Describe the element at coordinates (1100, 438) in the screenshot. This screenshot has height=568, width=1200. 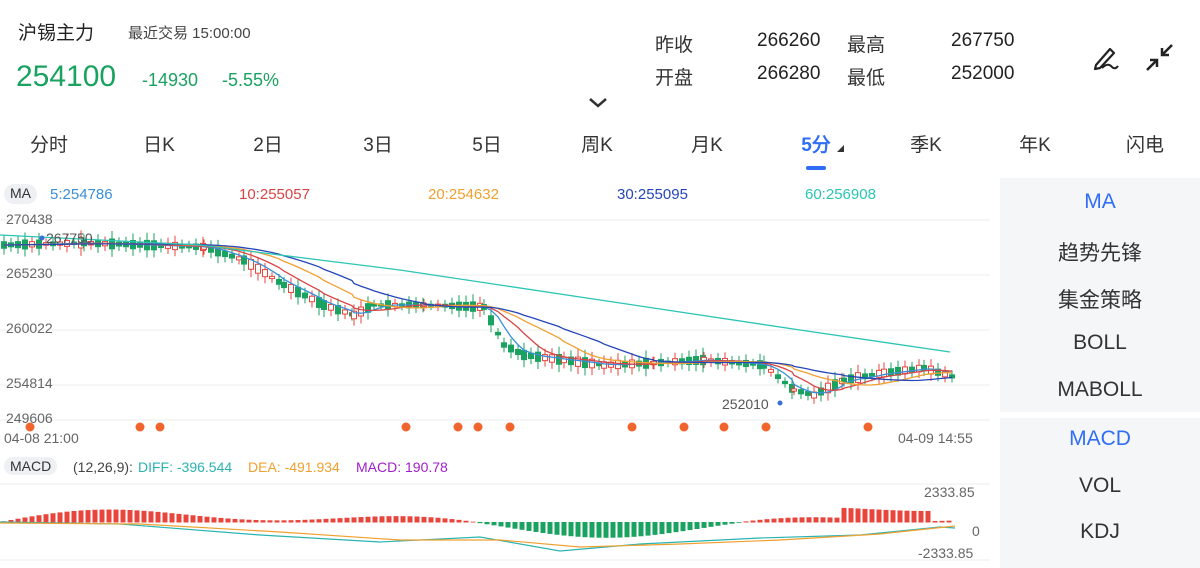
I see `indicator-macd: MACD` at that location.